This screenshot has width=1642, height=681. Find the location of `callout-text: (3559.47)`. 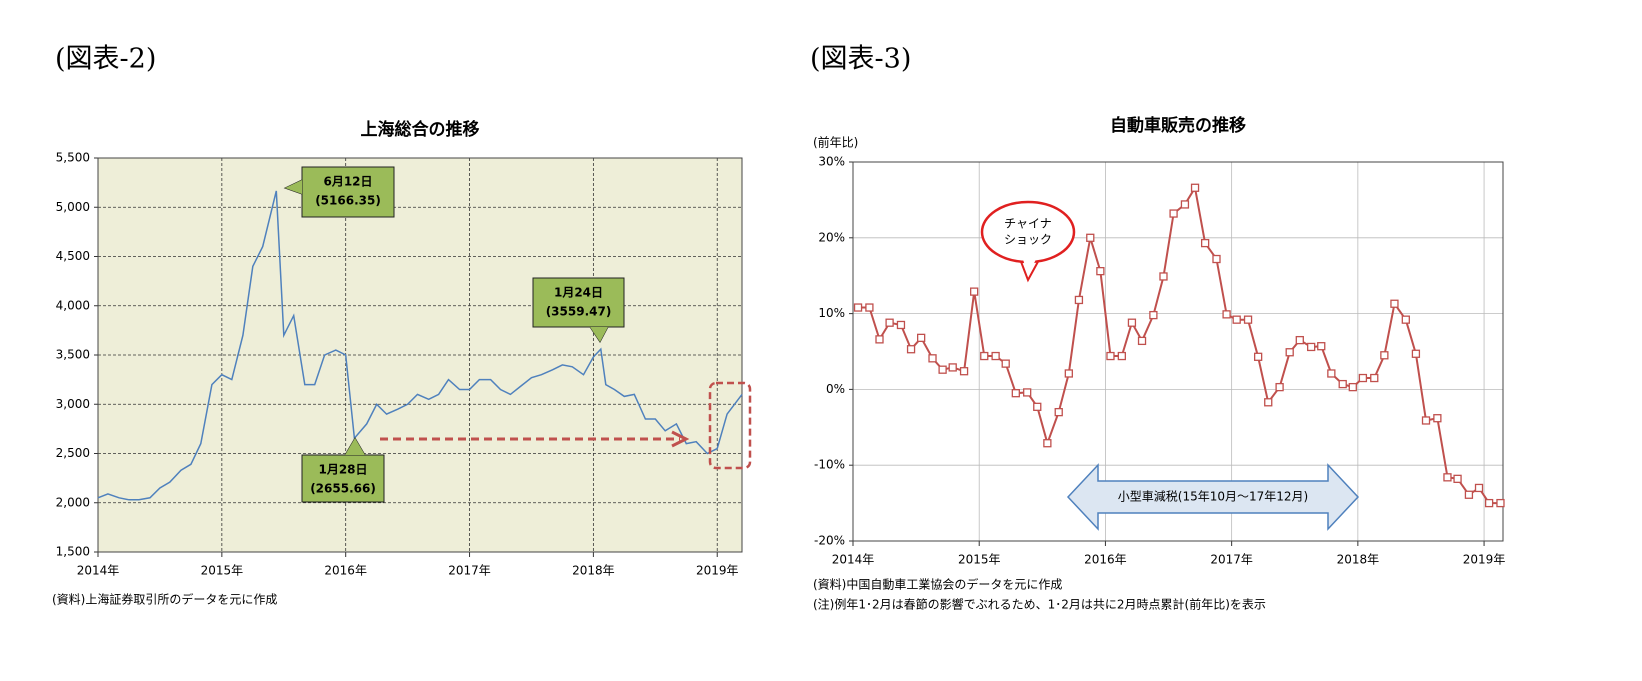

callout-text: (3559.47) is located at coordinates (579, 312).